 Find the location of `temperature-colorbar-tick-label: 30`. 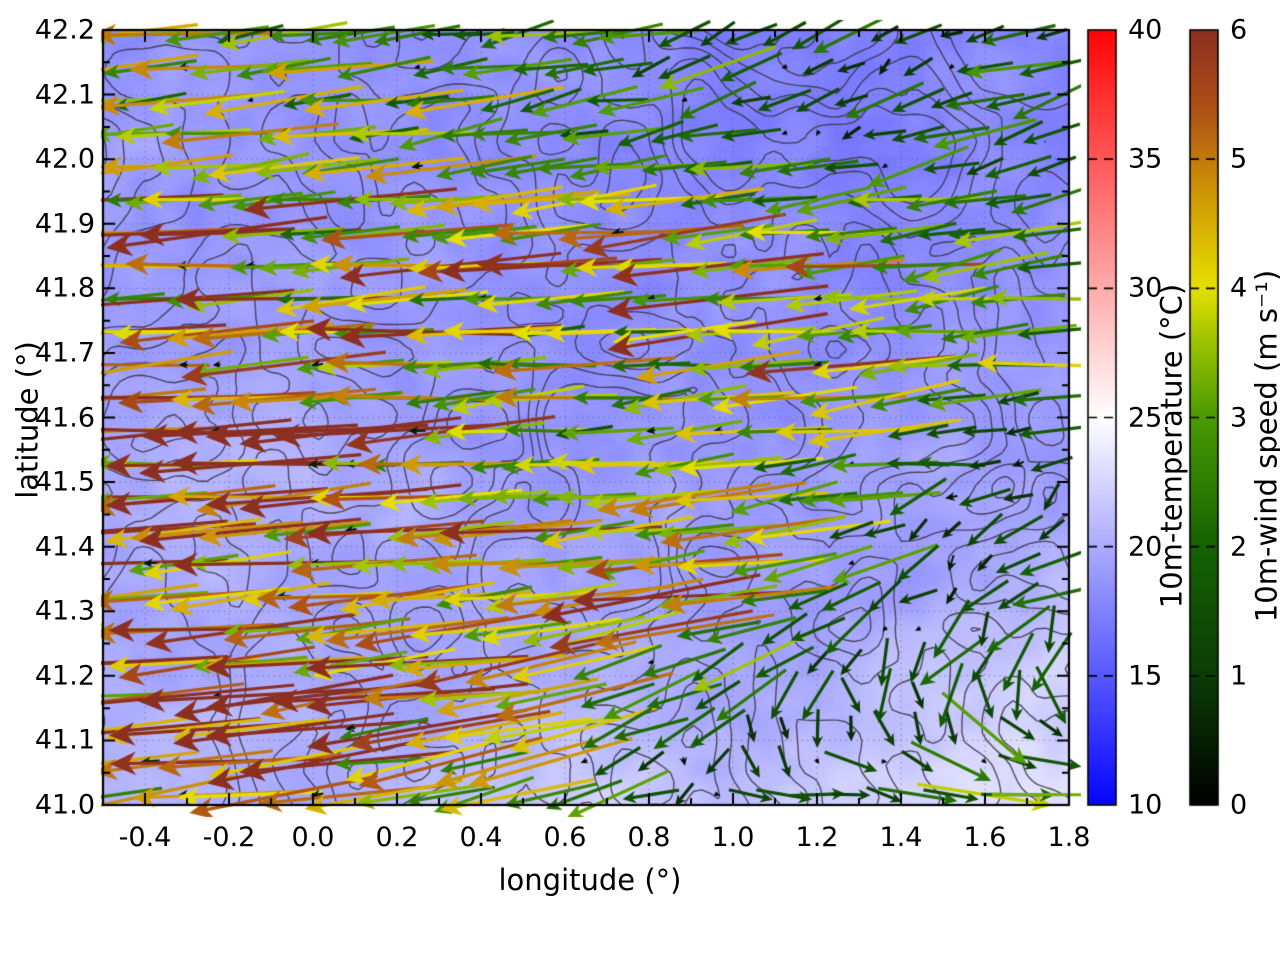

temperature-colorbar-tick-label: 30 is located at coordinates (1145, 288).